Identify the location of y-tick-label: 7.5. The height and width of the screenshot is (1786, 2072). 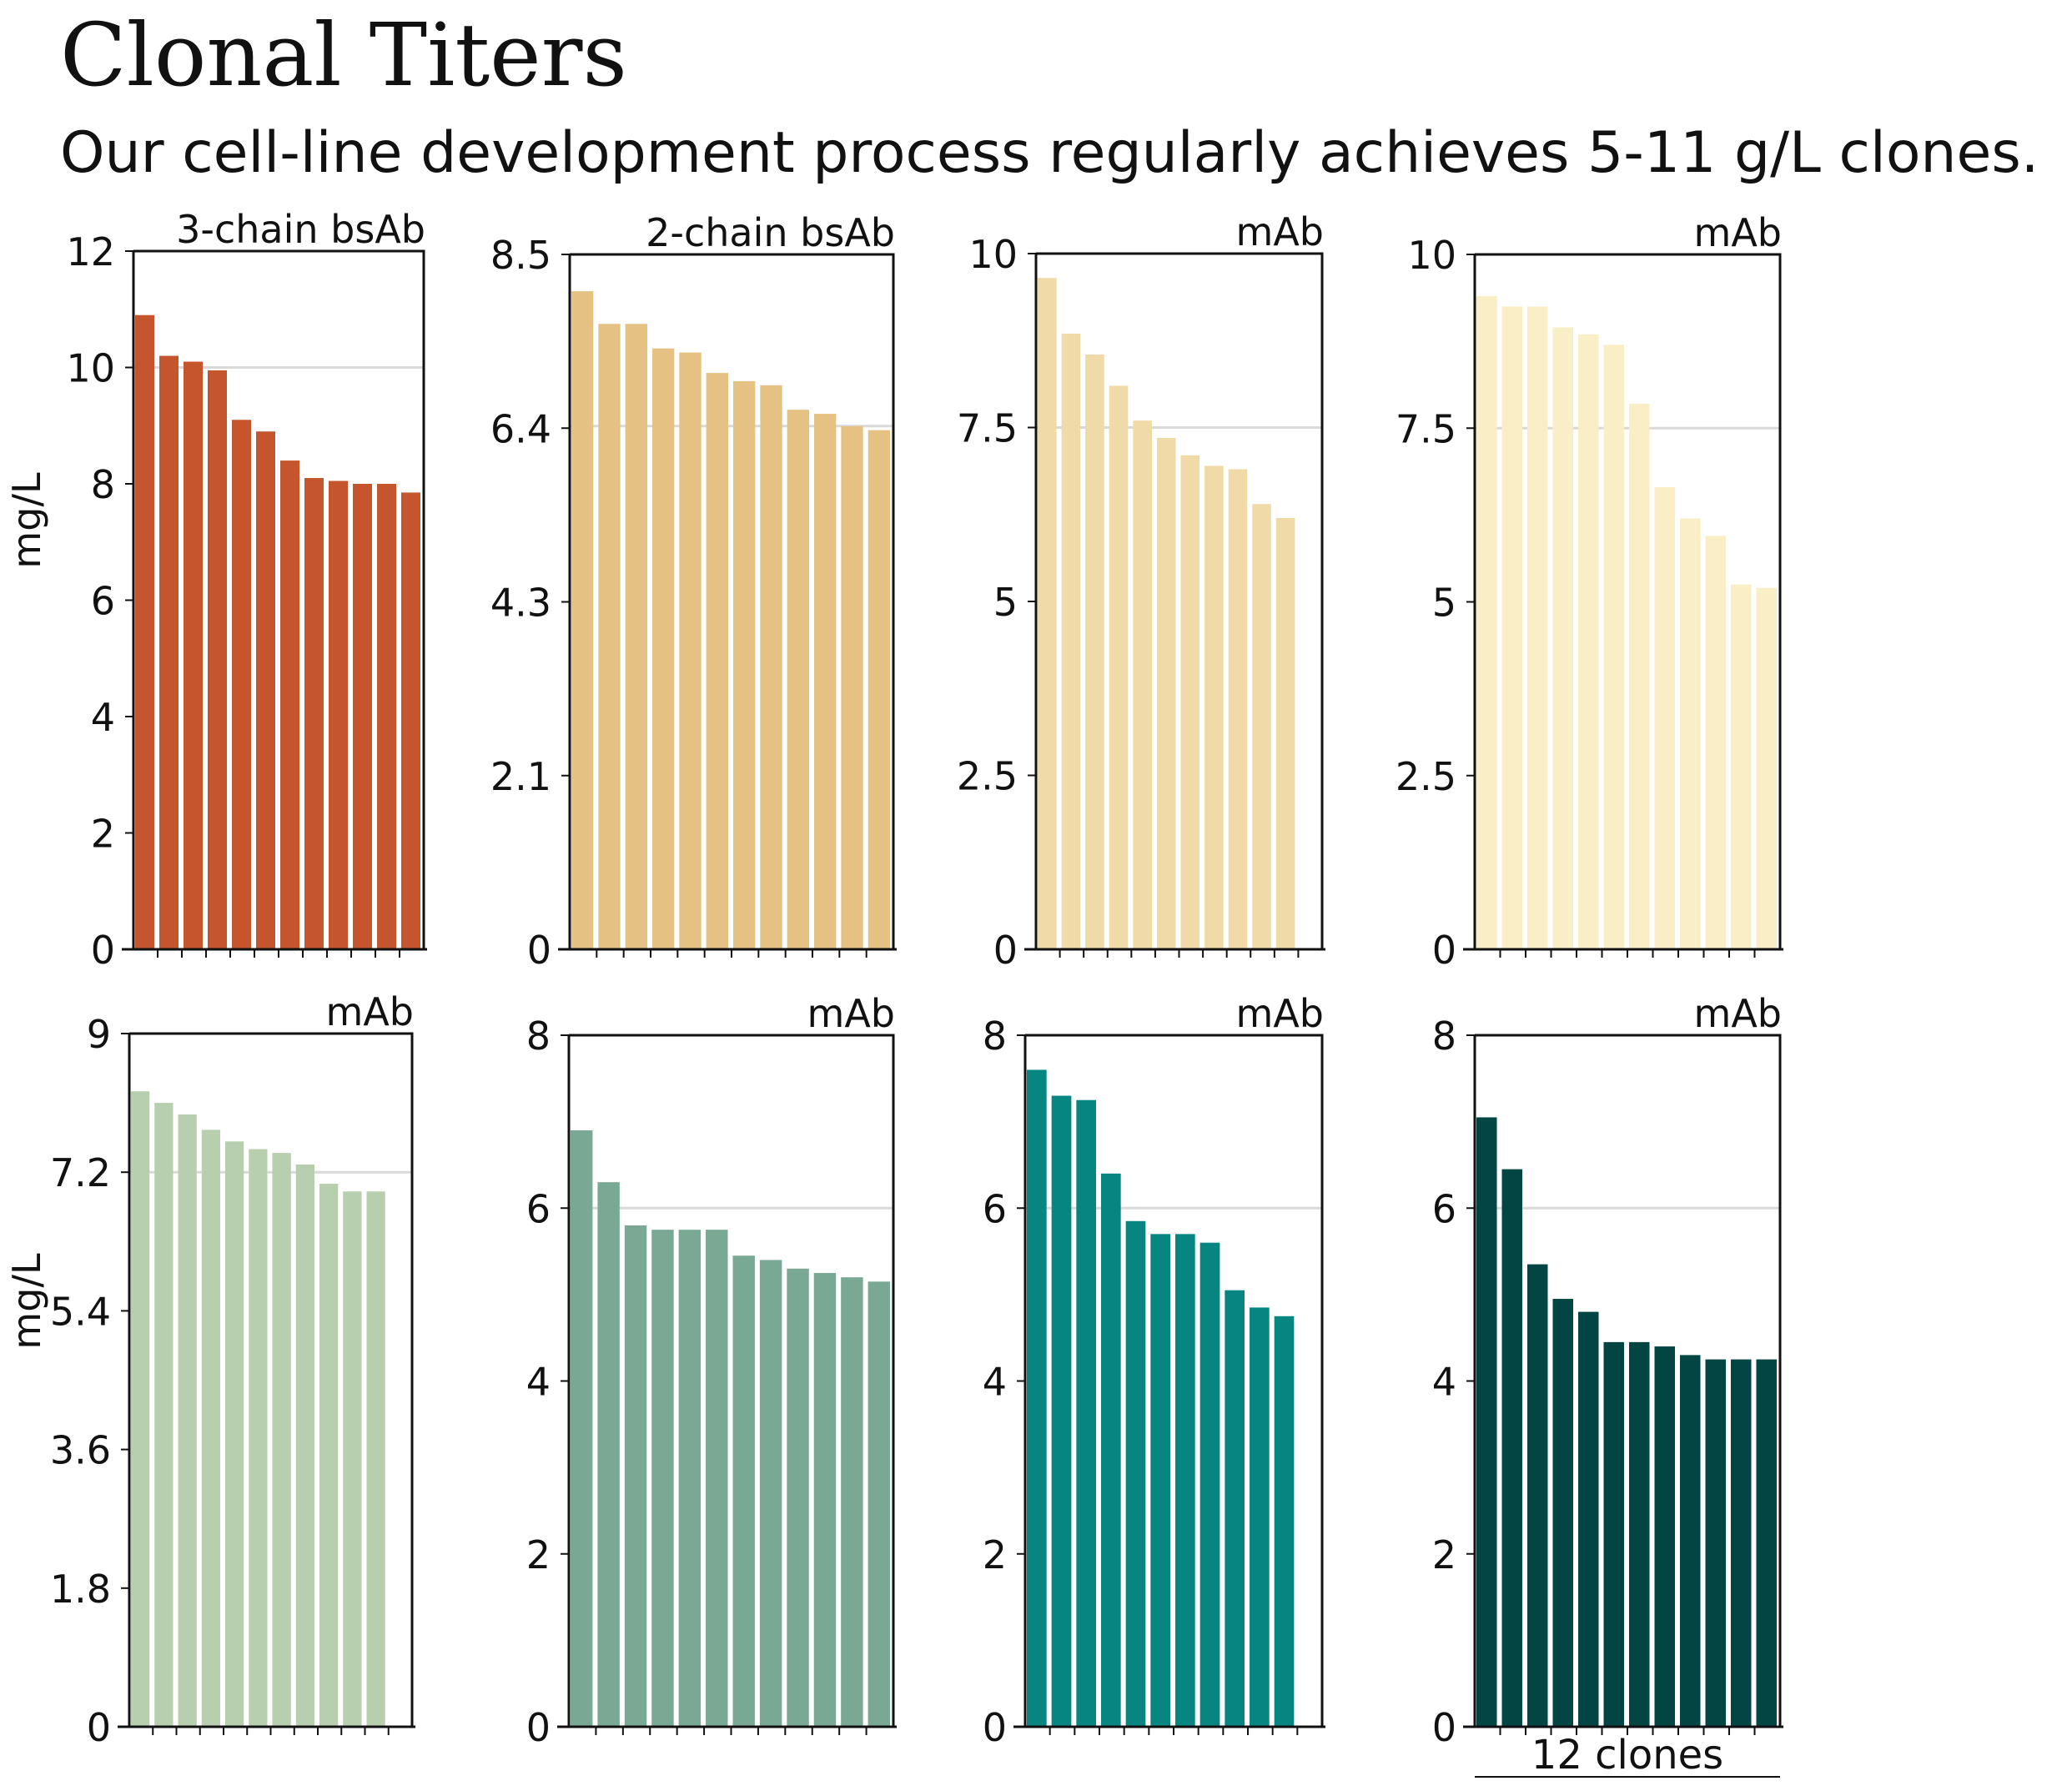
(1426, 428).